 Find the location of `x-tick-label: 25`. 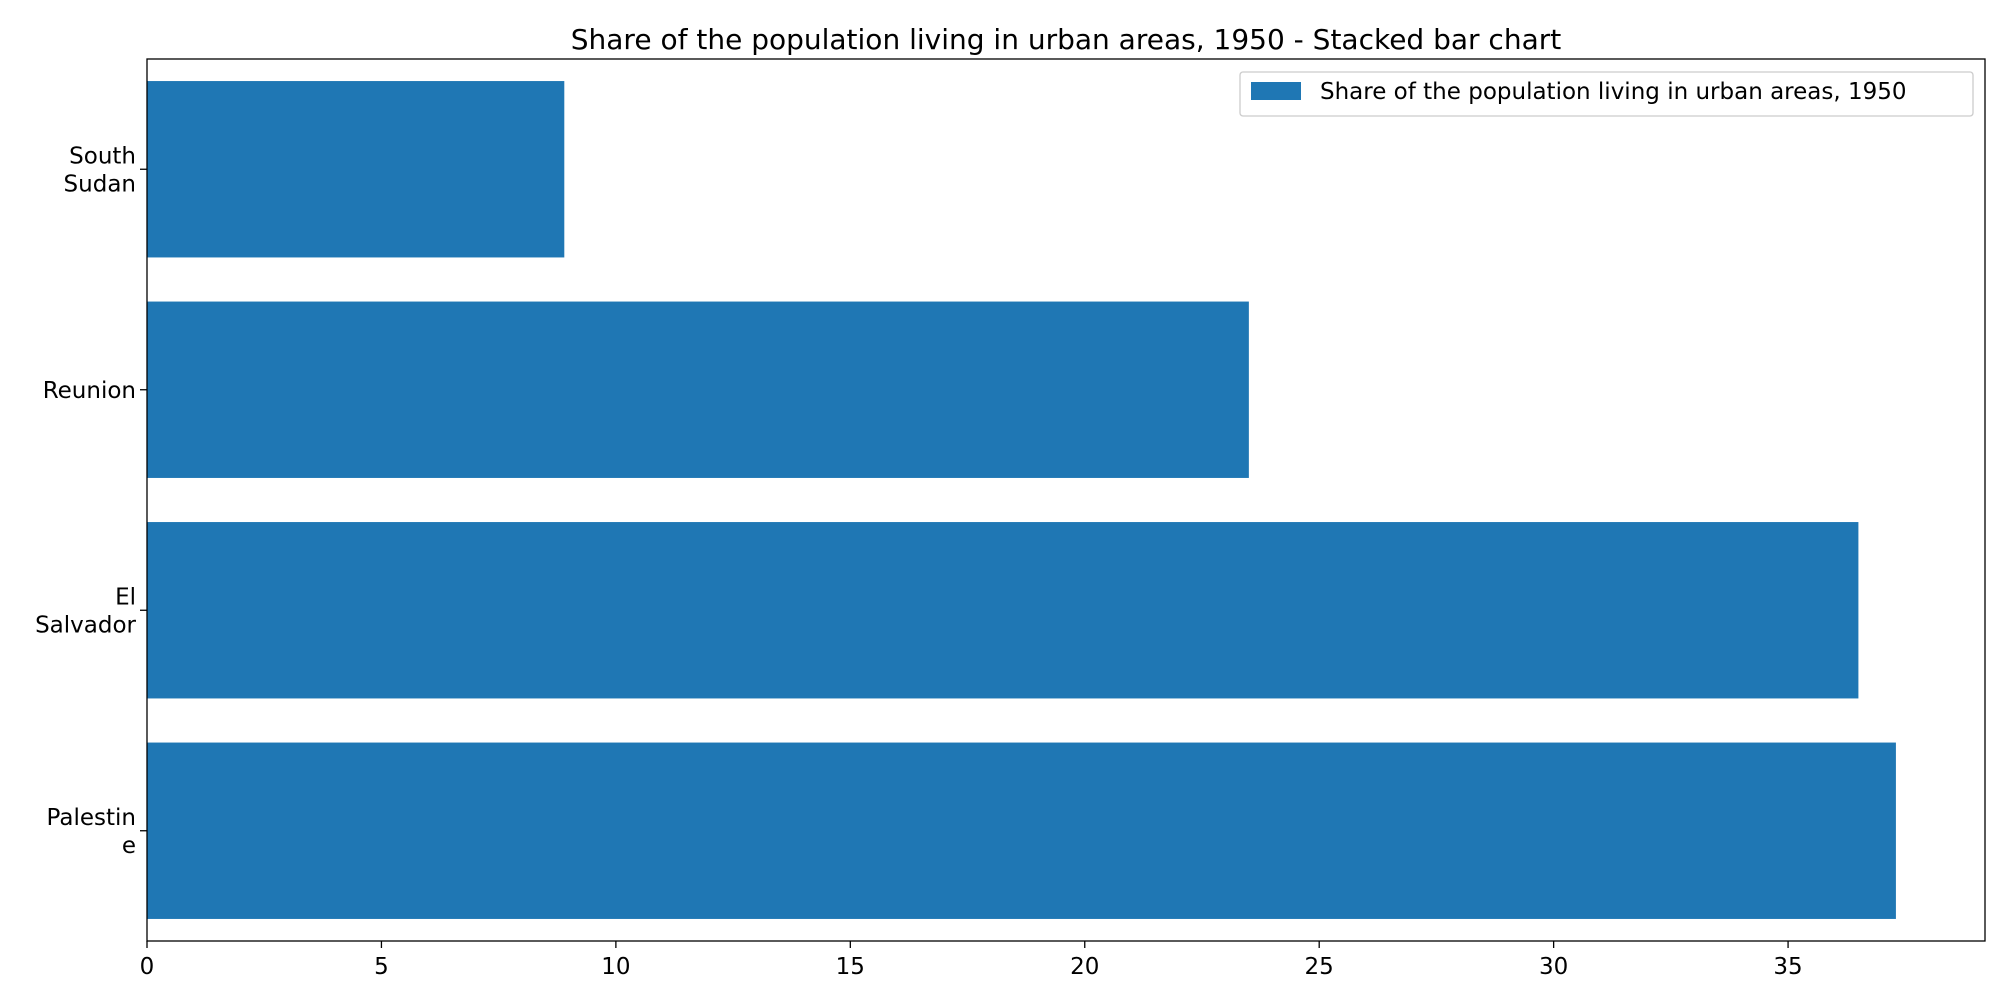

x-tick-label: 25 is located at coordinates (1319, 967).